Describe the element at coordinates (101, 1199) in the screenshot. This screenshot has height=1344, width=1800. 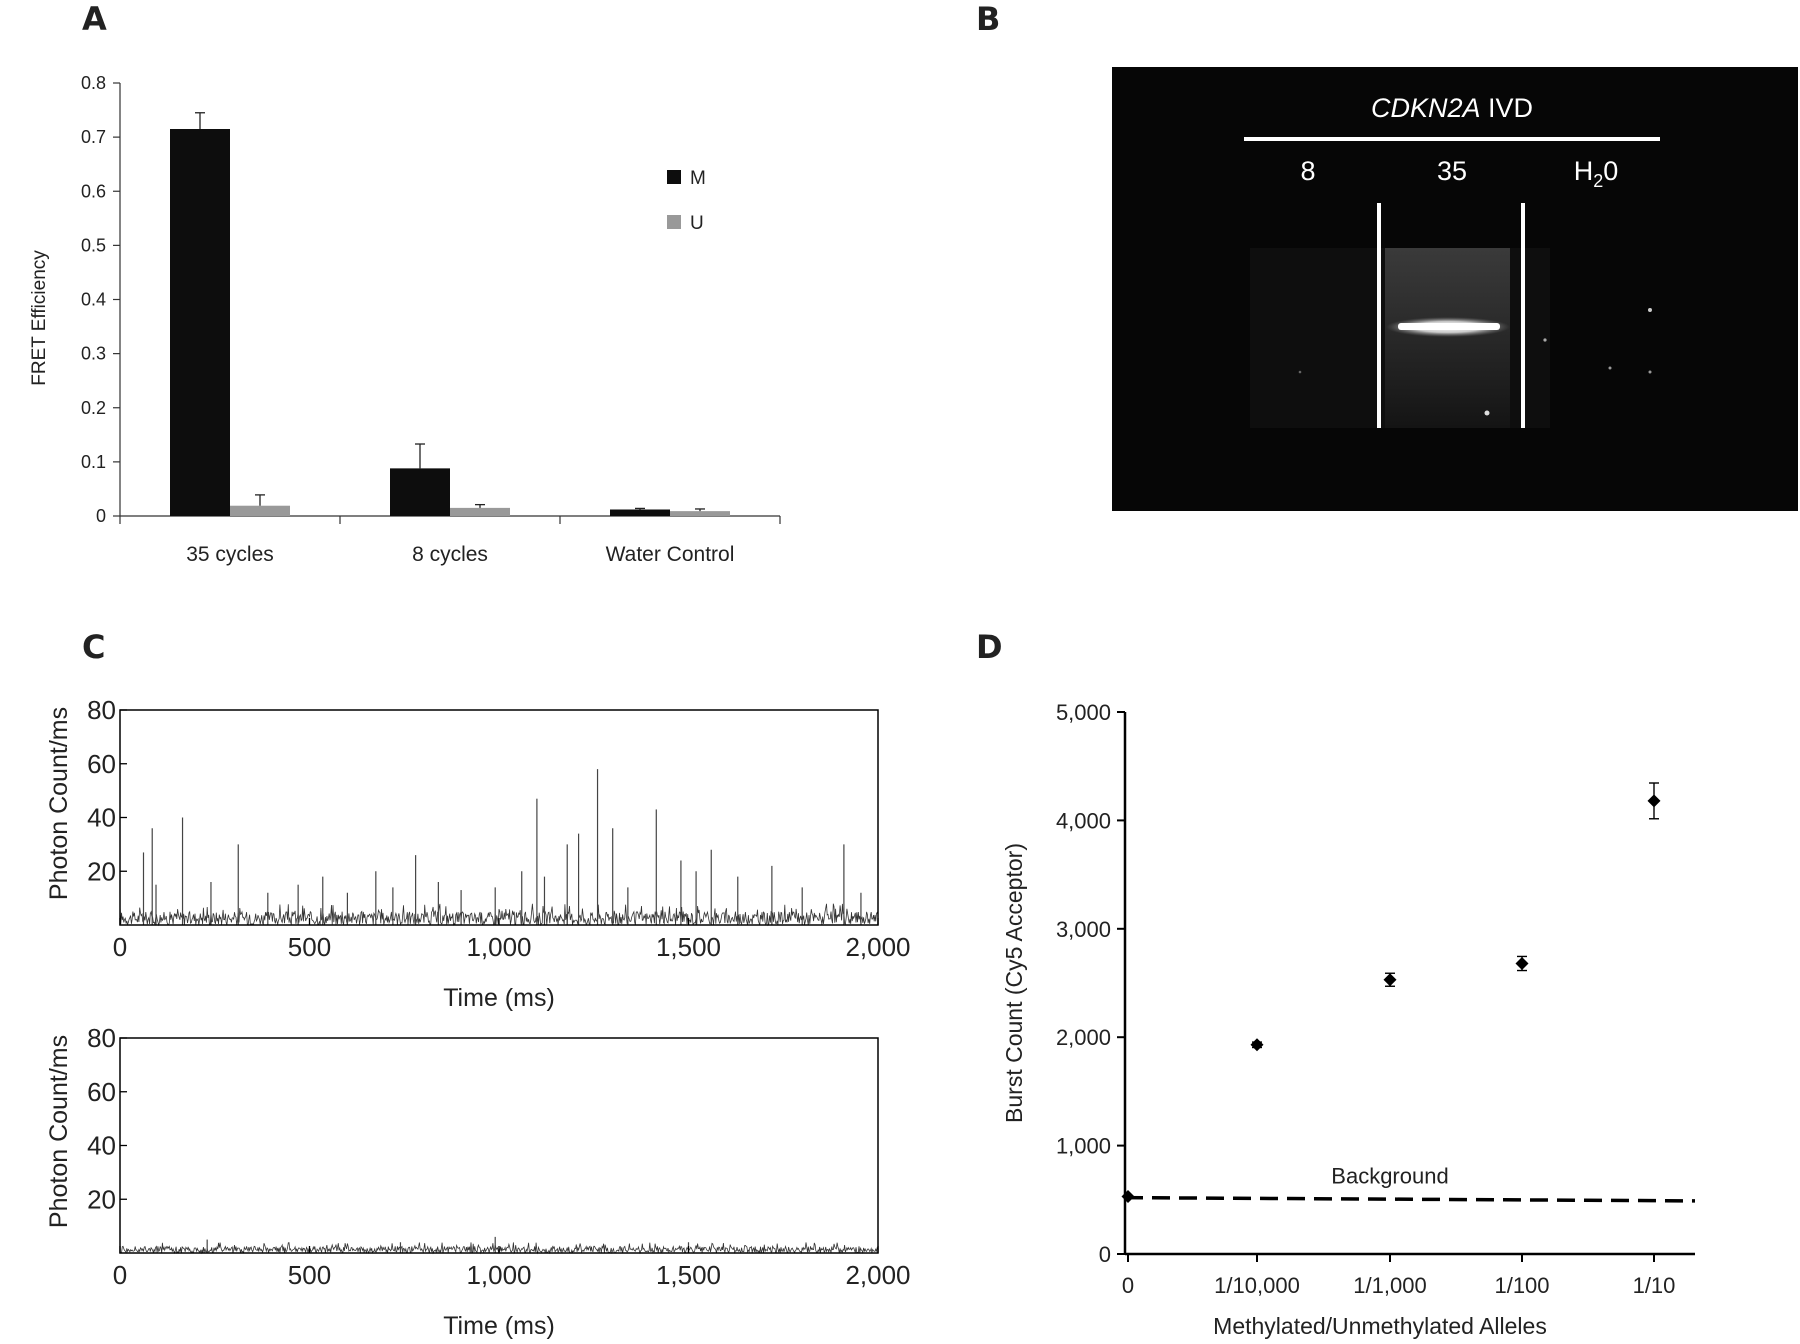
I see `chart-c-bottom-ytick-label: 20` at that location.